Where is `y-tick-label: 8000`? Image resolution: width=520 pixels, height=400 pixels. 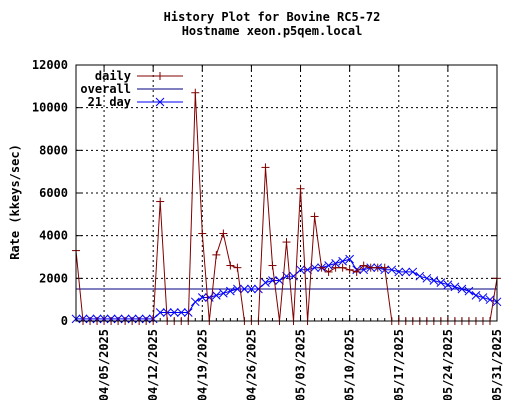 y-tick-label: 8000 is located at coordinates (53, 150).